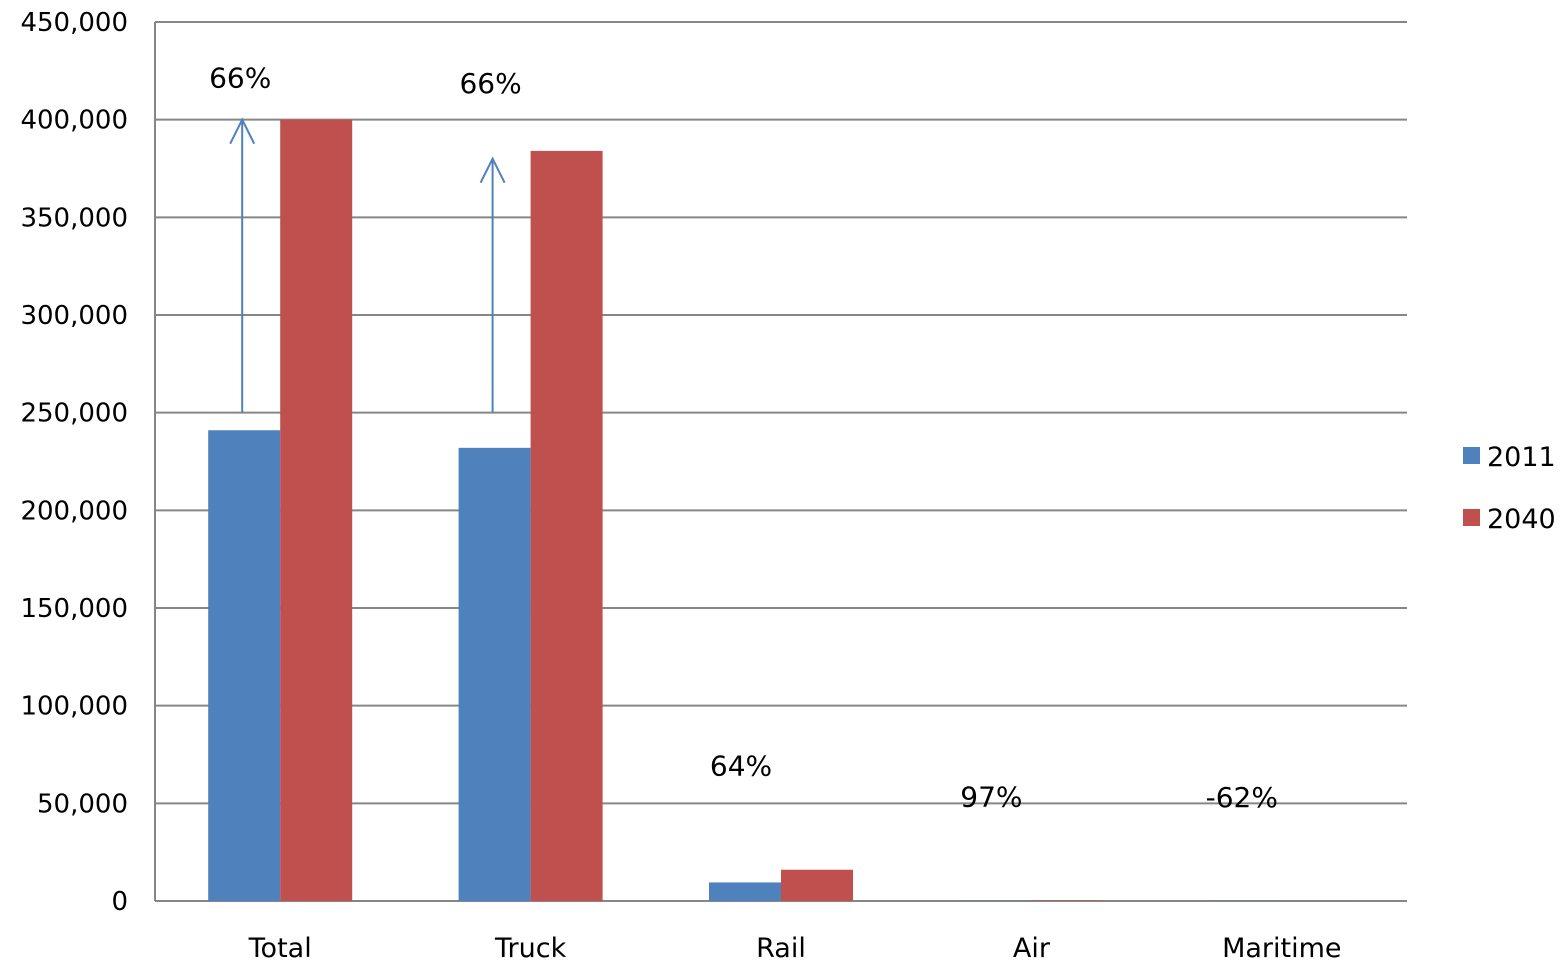 This screenshot has width=1568, height=966. I want to click on bar-2011-total, so click(244, 665).